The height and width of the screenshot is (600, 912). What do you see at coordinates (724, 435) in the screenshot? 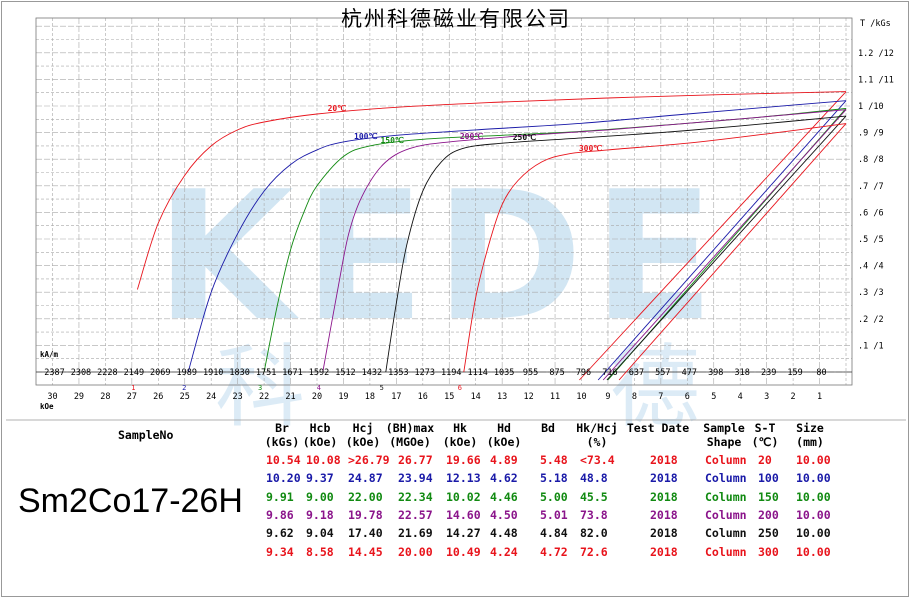
I see `column-header: Sample Shape` at bounding box center [724, 435].